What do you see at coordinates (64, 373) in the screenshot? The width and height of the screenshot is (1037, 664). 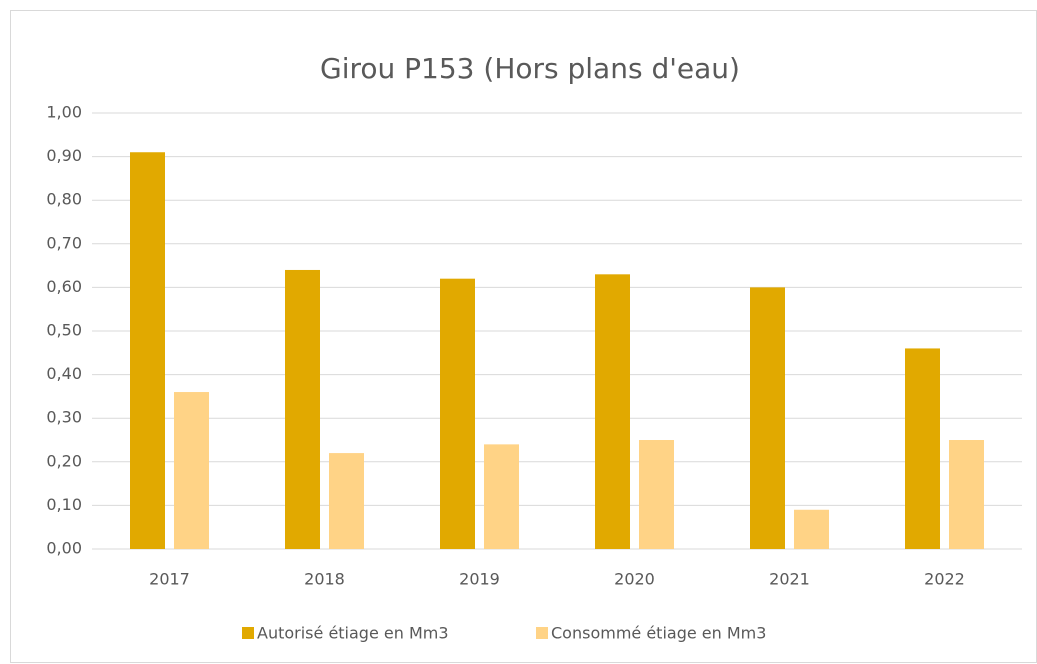 I see `y-tick-label: 0,40` at bounding box center [64, 373].